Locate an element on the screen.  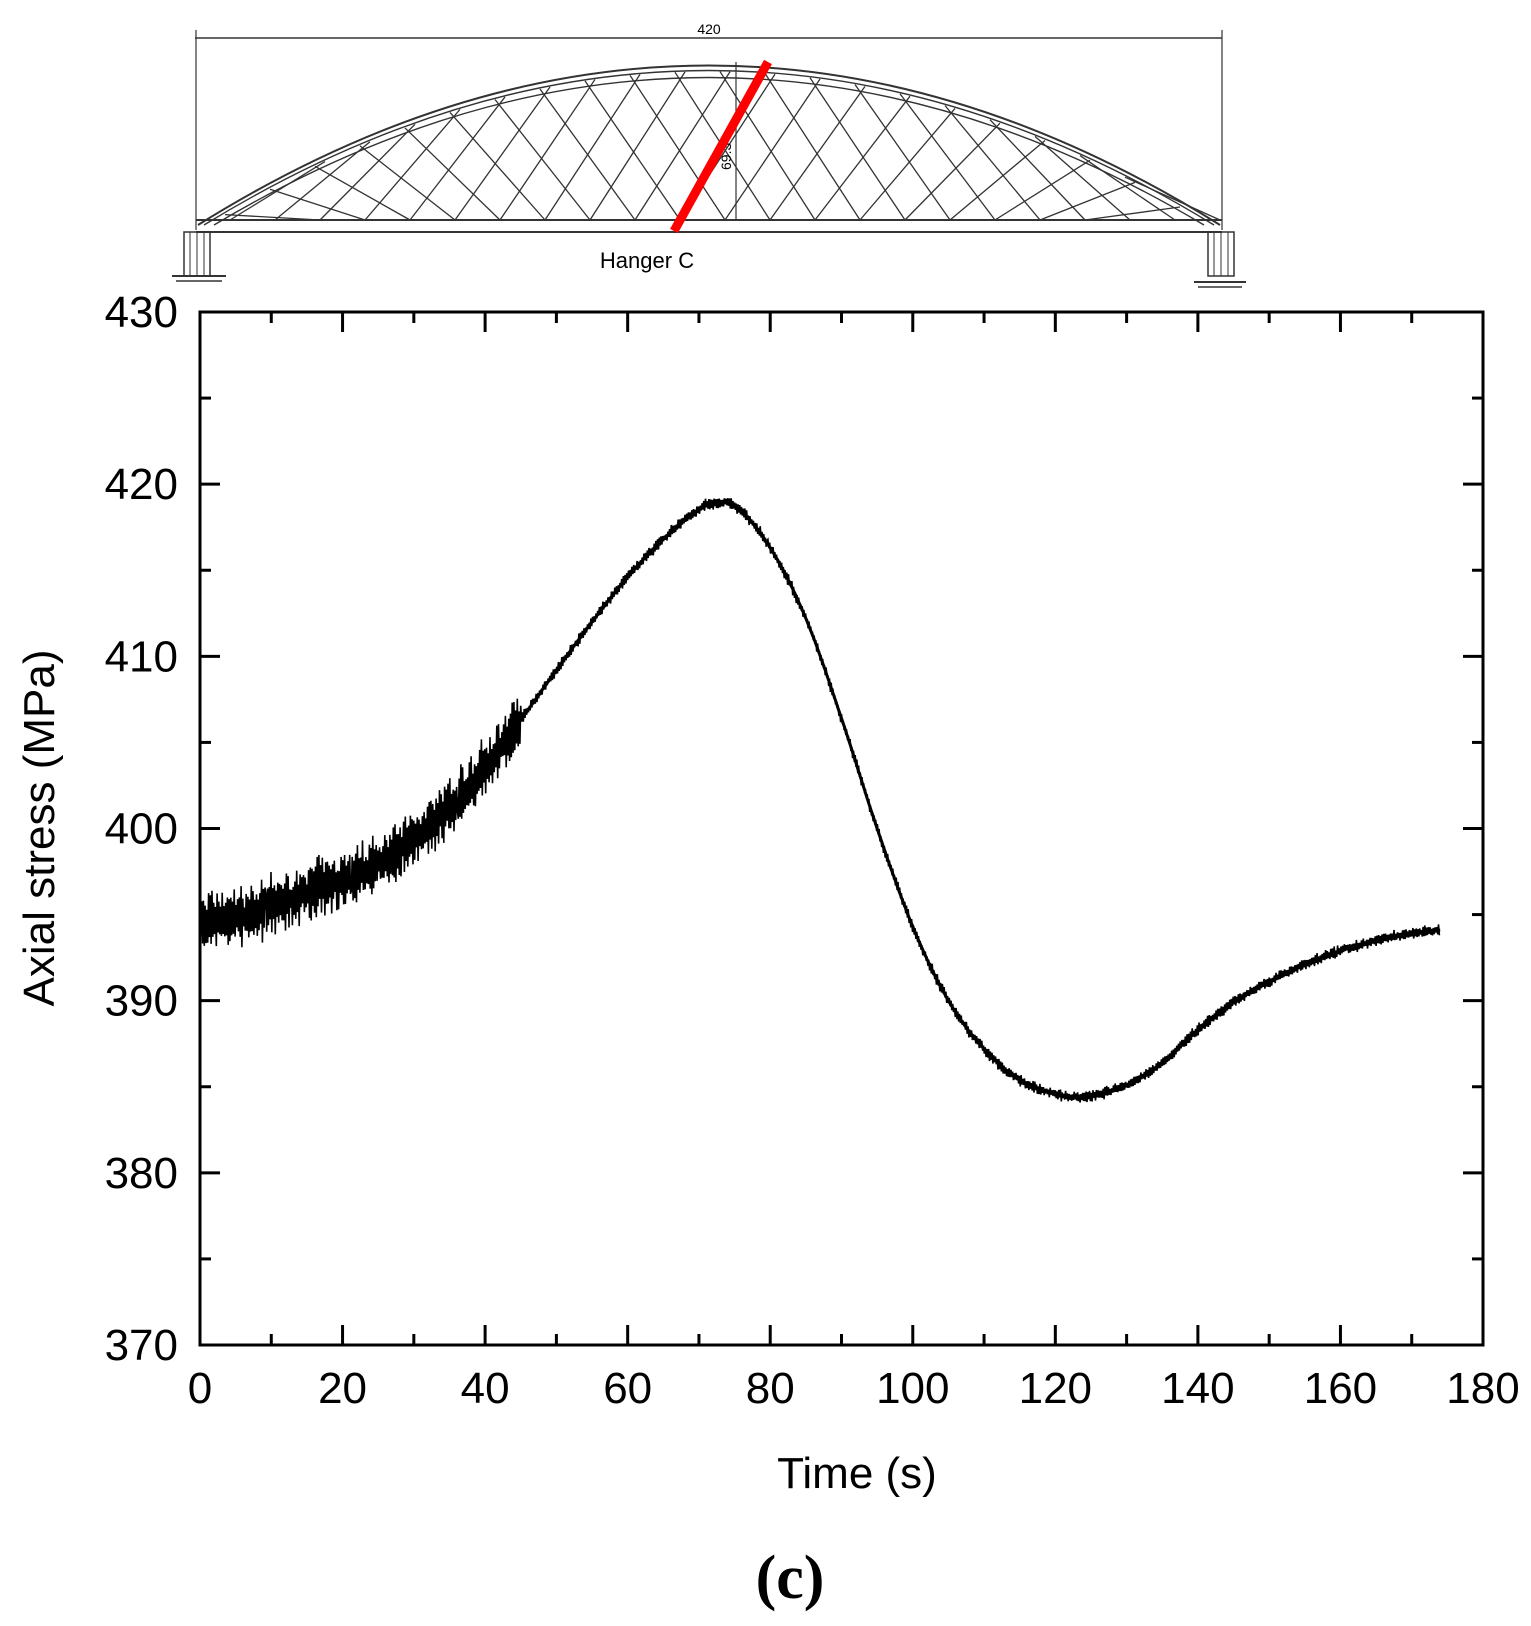
y-tick-label: 370 is located at coordinates (141, 1345).